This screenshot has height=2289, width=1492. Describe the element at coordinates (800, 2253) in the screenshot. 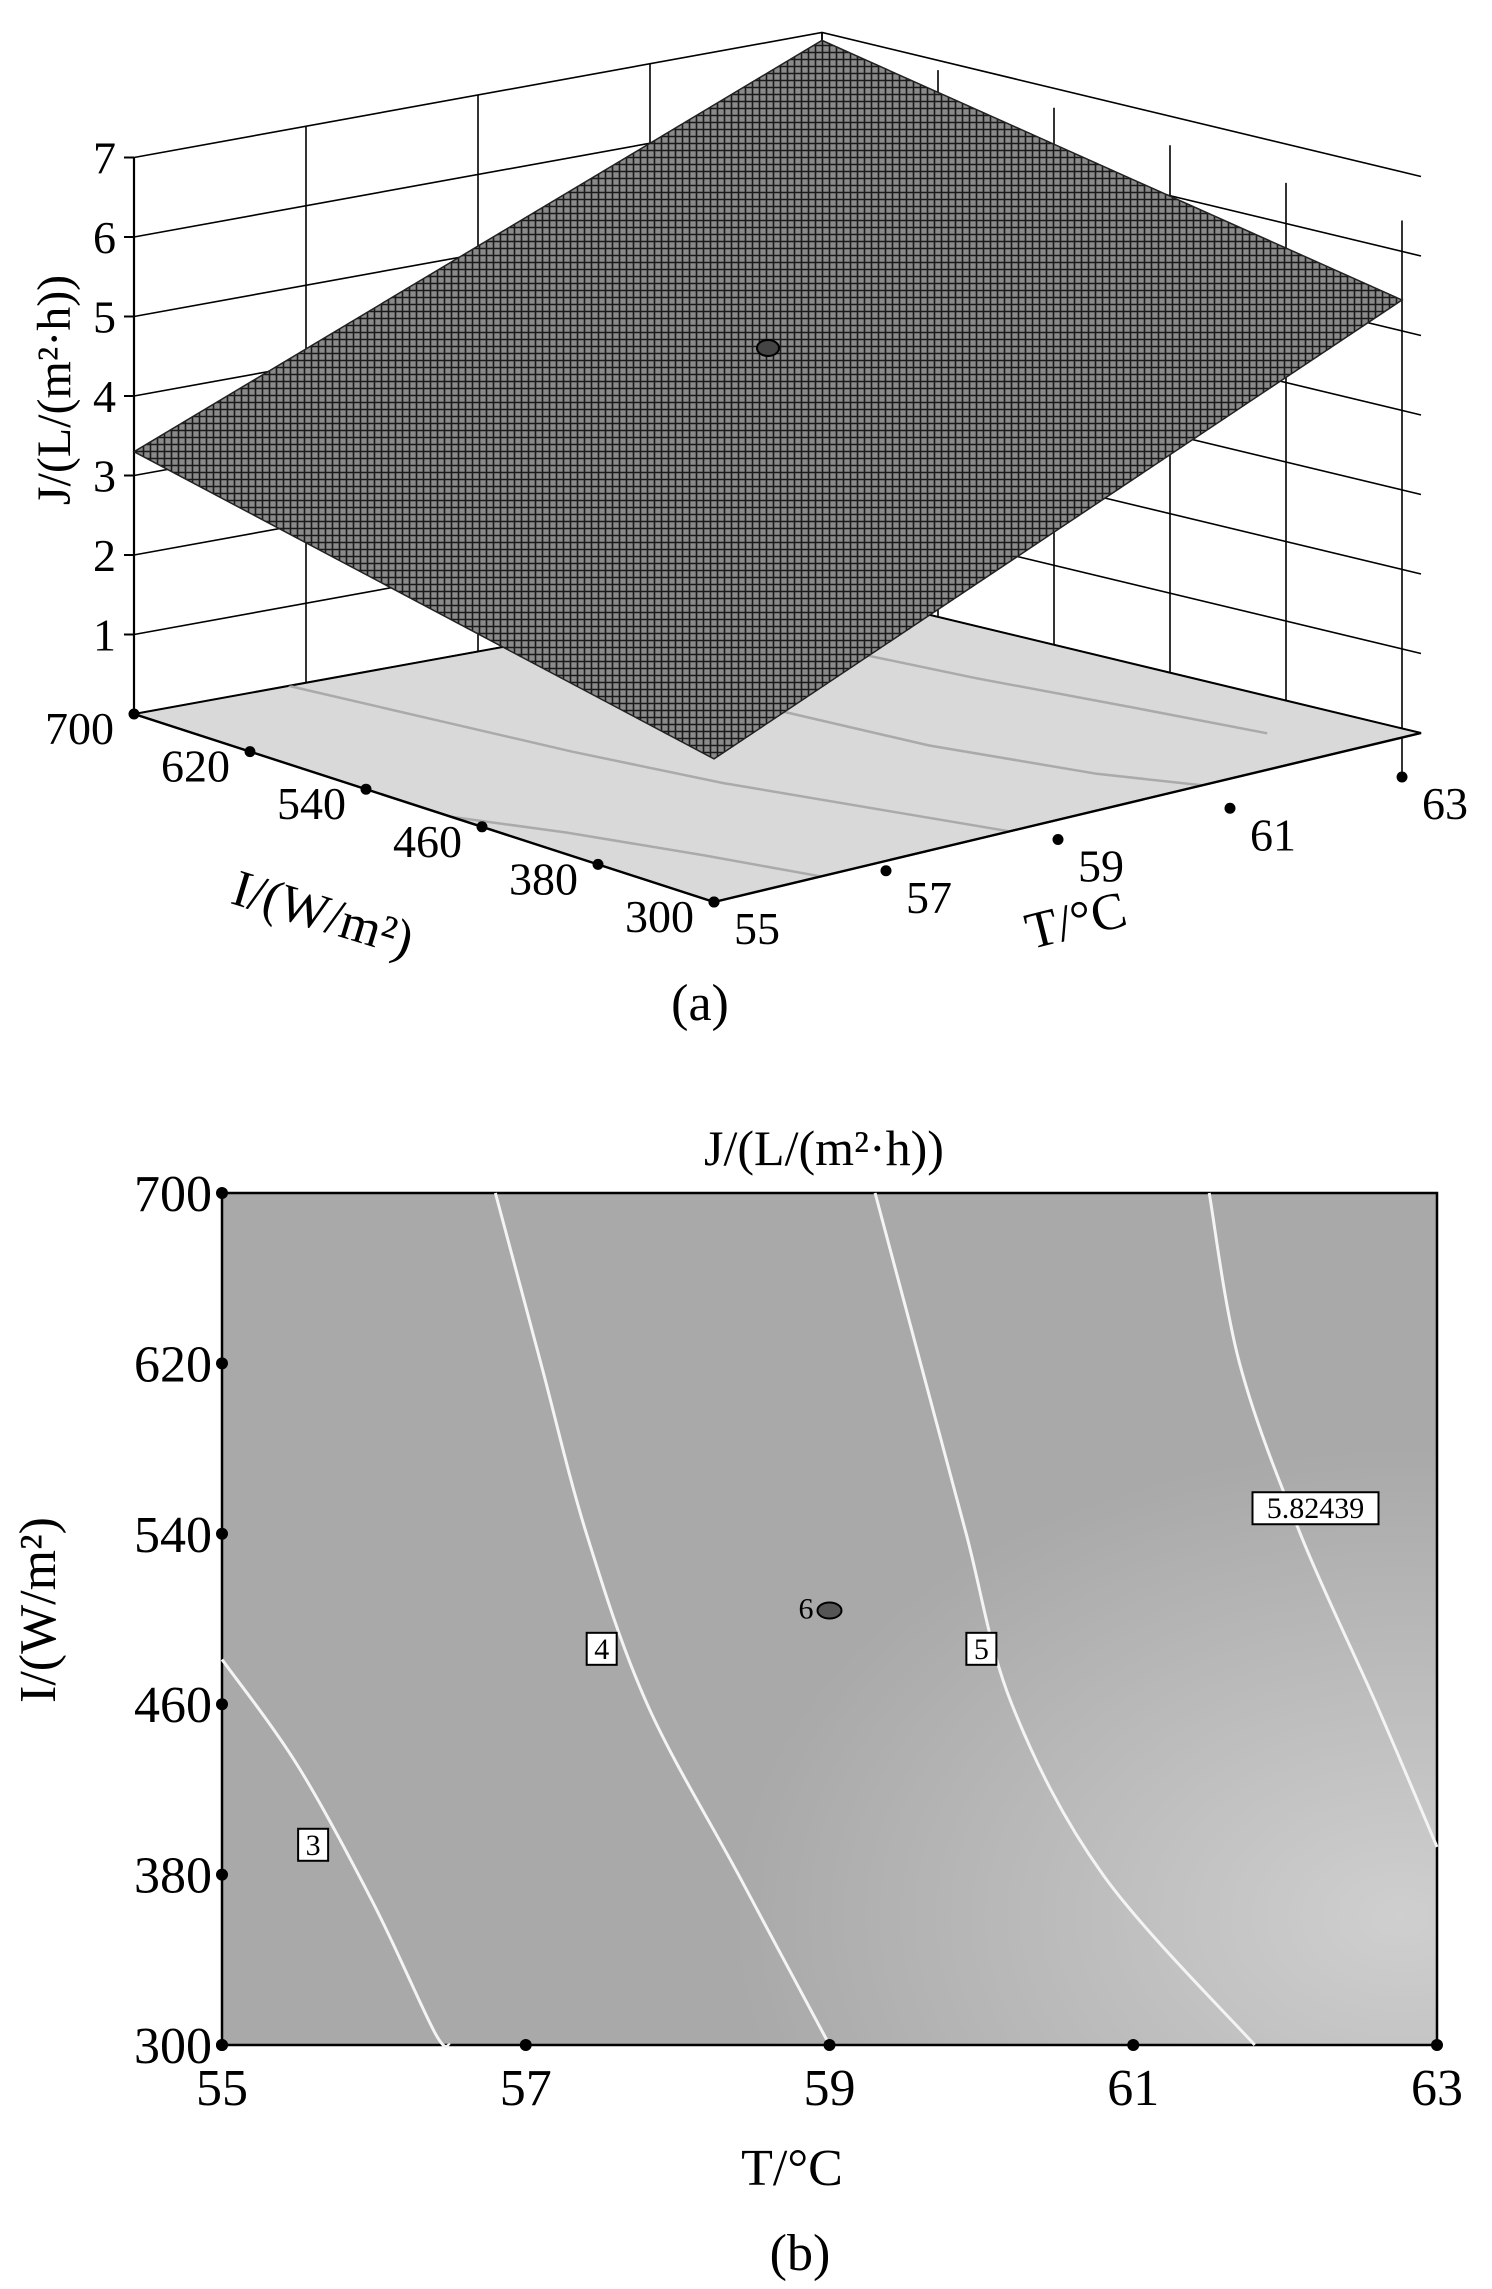

I see `panel-b-label: (b)` at that location.